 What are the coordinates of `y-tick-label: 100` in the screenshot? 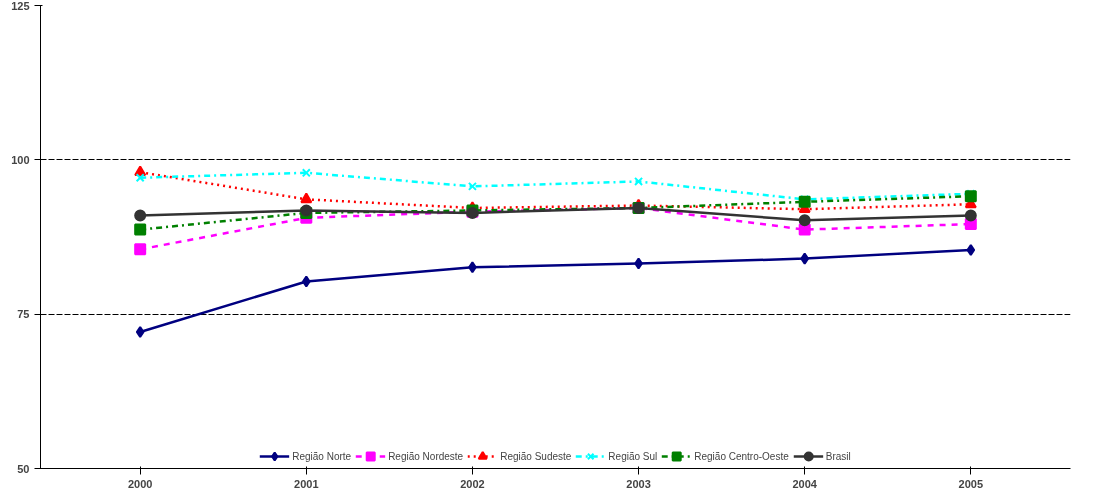 It's located at (20, 159).